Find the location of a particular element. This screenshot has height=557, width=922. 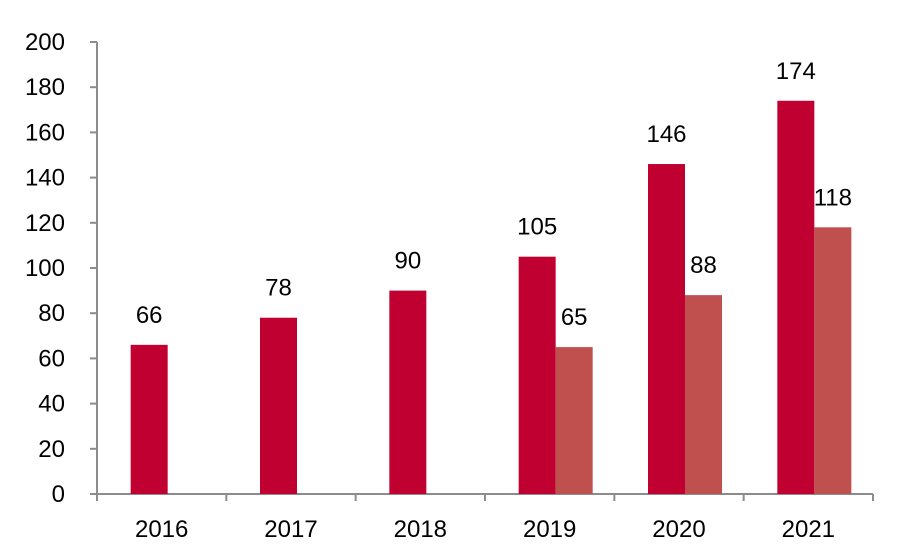

y-tick-label: 180 is located at coordinates (45, 87).